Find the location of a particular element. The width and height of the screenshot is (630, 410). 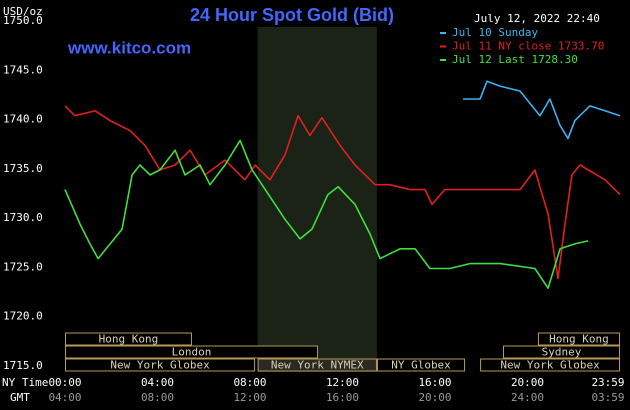

x2-tick-label: 03:59 is located at coordinates (607, 397).